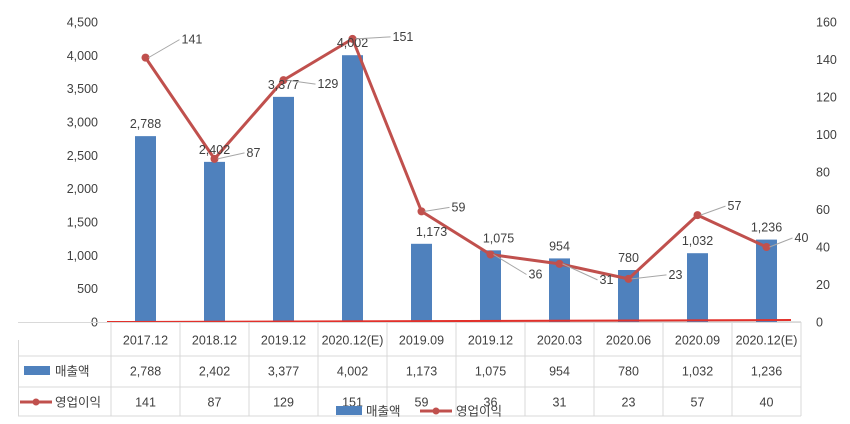 The image size is (850, 424). What do you see at coordinates (214, 372) in the screenshot?
I see `table-cell: 2,402` at bounding box center [214, 372].